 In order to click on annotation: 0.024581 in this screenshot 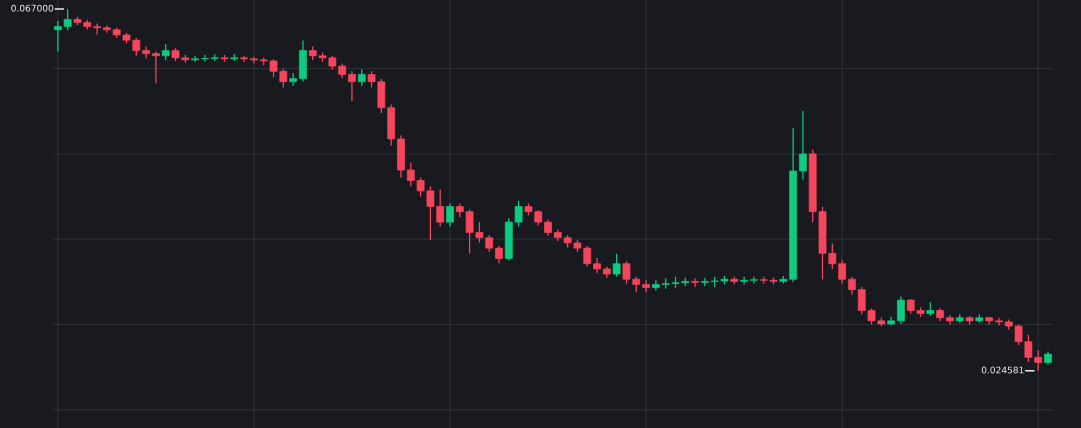, I will do `click(1002, 370)`.